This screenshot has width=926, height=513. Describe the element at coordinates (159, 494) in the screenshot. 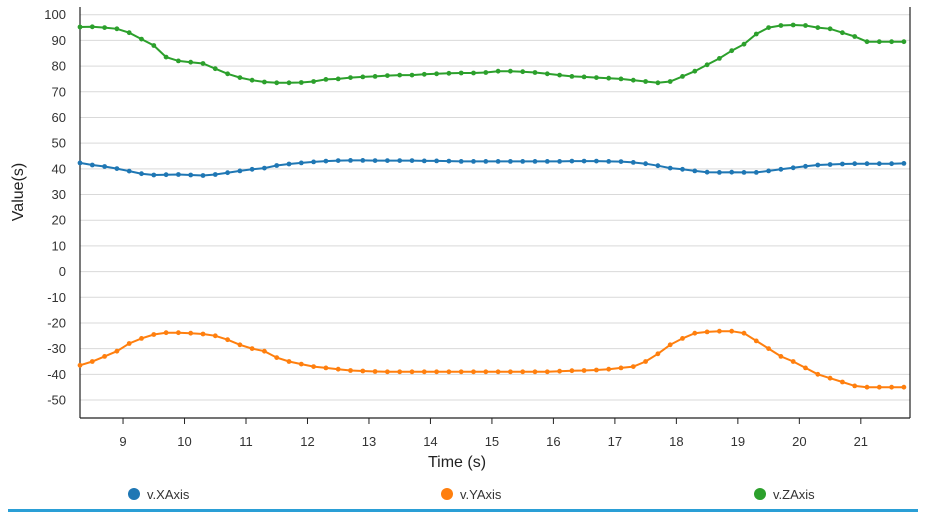

I see `legend-item: v.XAxis` at that location.